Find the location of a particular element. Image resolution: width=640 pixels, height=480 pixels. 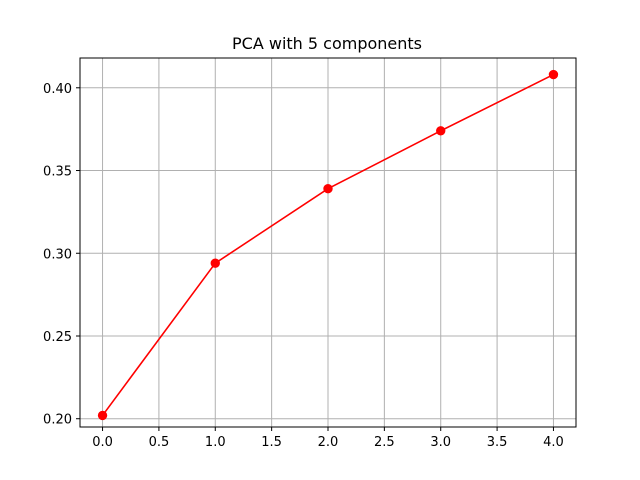

y-tick-label: 0.35 is located at coordinates (57, 172).